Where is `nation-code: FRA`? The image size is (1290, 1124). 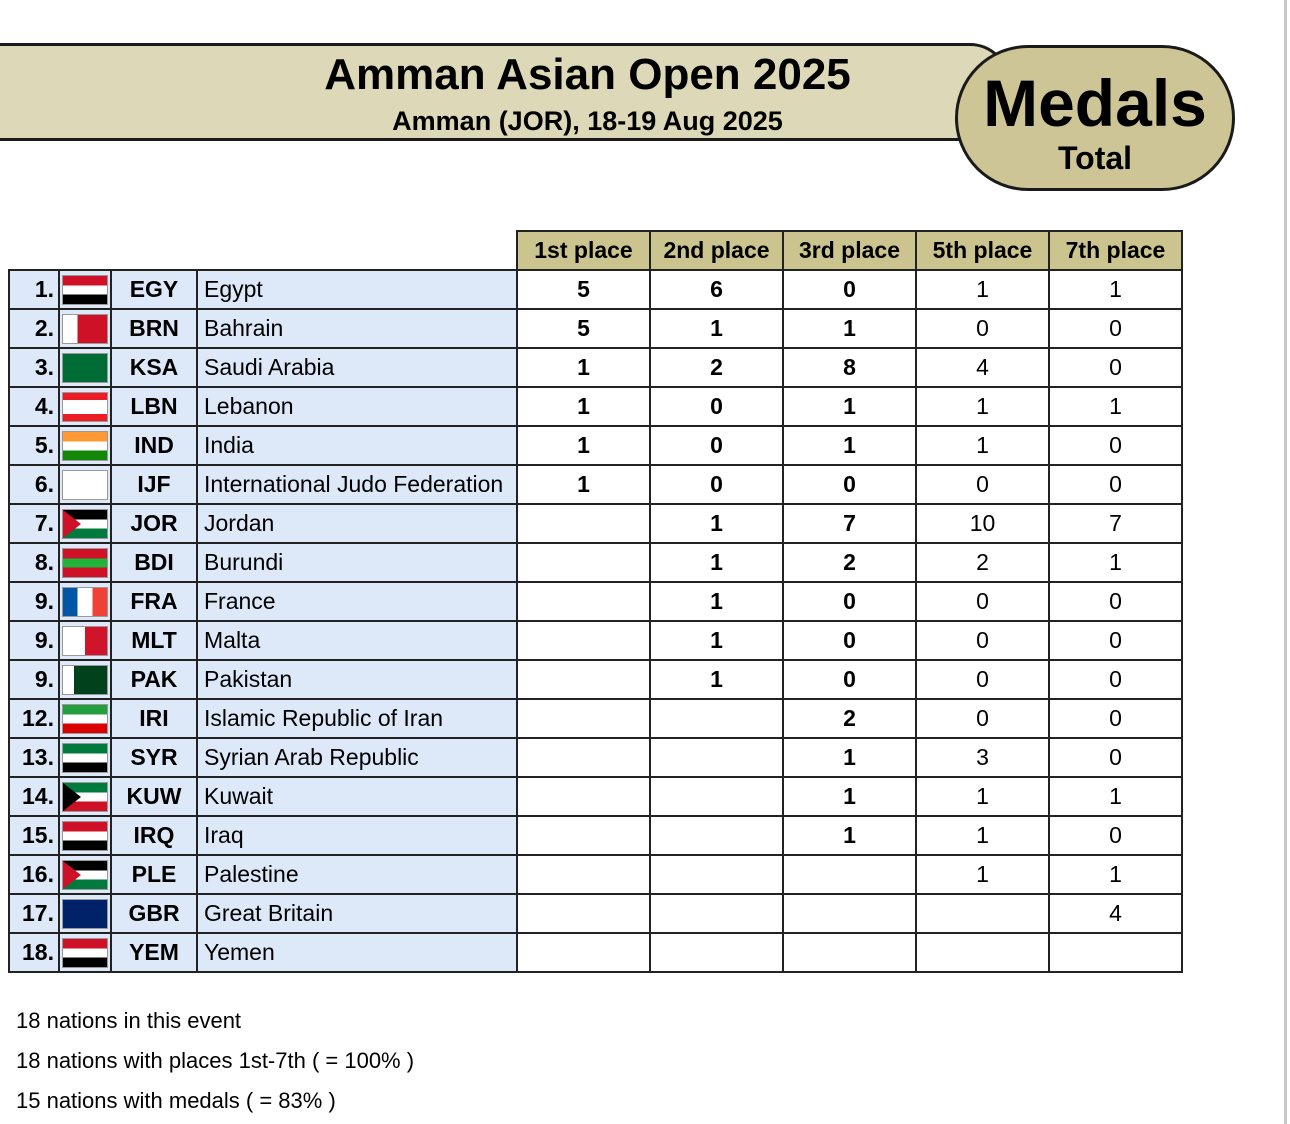 nation-code: FRA is located at coordinates (154, 601).